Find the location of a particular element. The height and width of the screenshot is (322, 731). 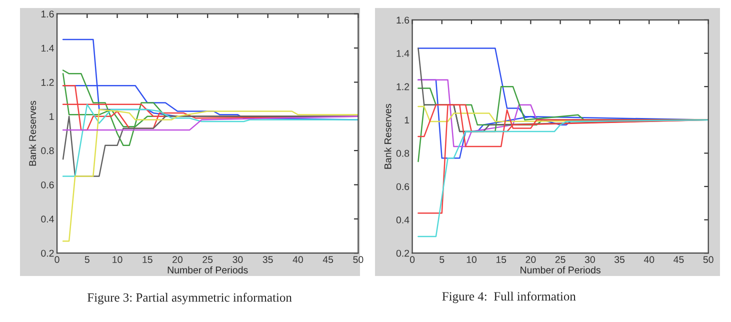

caption: Figure 4: Full information is located at coordinates (509, 298).